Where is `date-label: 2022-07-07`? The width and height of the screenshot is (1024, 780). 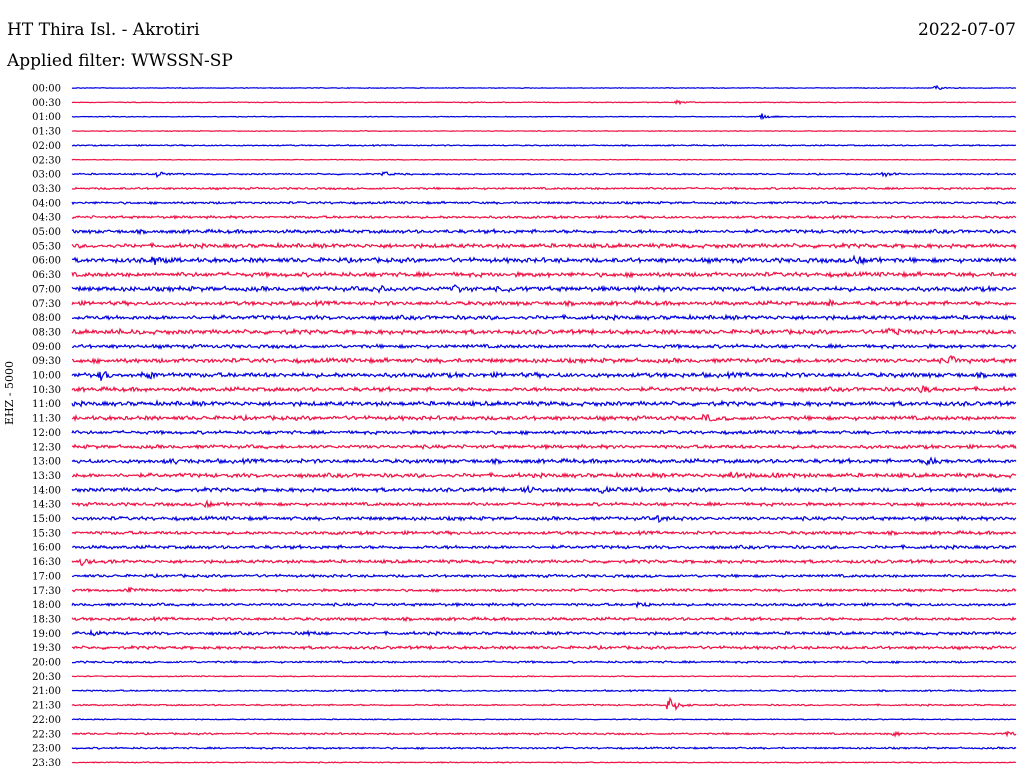
date-label: 2022-07-07 is located at coordinates (966, 30).